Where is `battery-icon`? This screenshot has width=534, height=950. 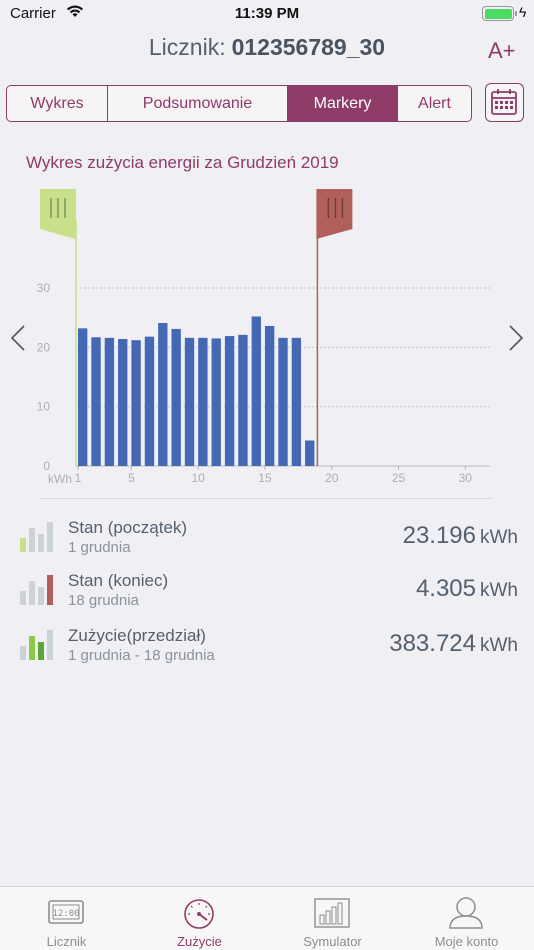 battery-icon is located at coordinates (498, 13).